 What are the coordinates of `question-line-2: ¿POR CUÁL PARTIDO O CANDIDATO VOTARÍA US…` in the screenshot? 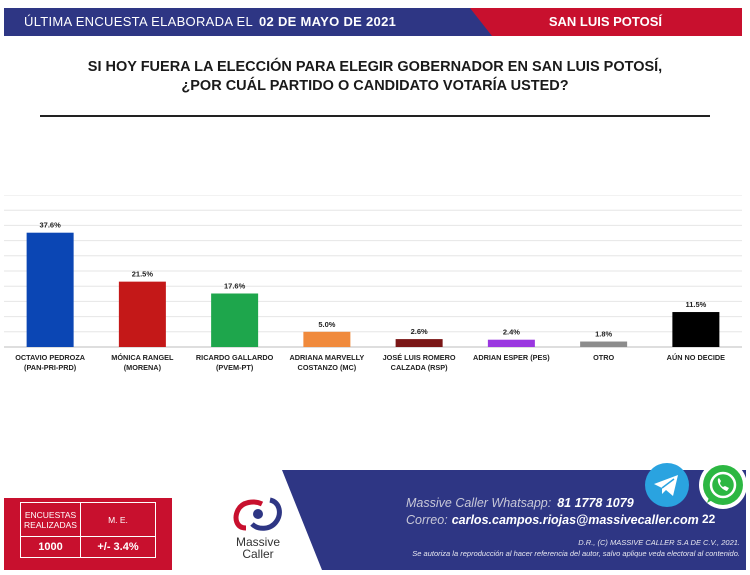 It's located at (375, 86).